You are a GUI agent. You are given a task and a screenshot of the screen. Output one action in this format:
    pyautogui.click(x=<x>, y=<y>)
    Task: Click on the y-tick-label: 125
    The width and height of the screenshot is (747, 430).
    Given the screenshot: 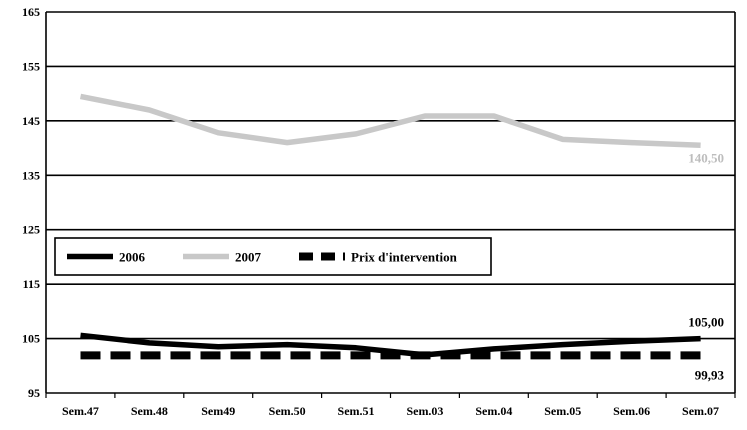 What is the action you would take?
    pyautogui.click(x=31, y=230)
    